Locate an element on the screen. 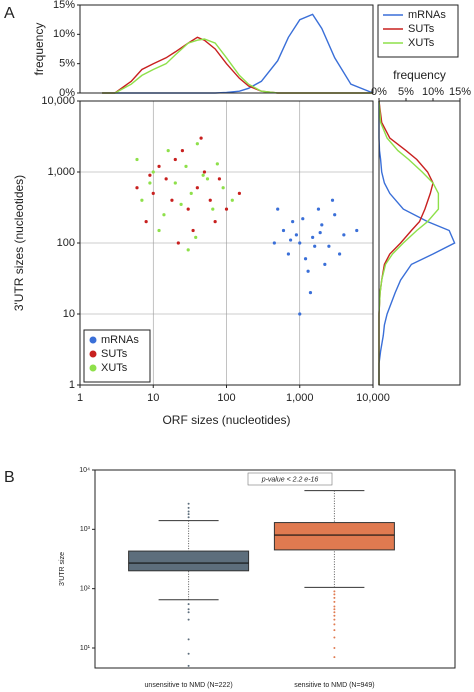 The width and height of the screenshot is (474, 692). panel-label: B is located at coordinates (9, 477).